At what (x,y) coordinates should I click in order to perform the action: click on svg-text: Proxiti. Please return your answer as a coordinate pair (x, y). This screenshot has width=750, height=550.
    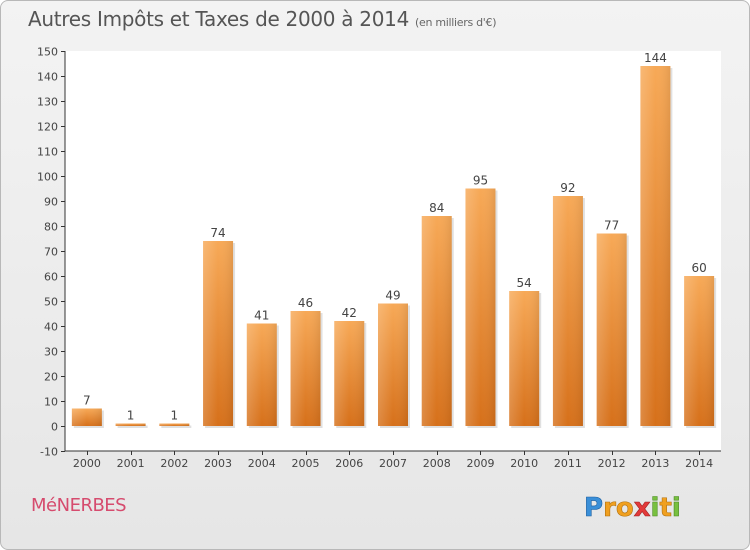
    Looking at the image, I should click on (632, 508).